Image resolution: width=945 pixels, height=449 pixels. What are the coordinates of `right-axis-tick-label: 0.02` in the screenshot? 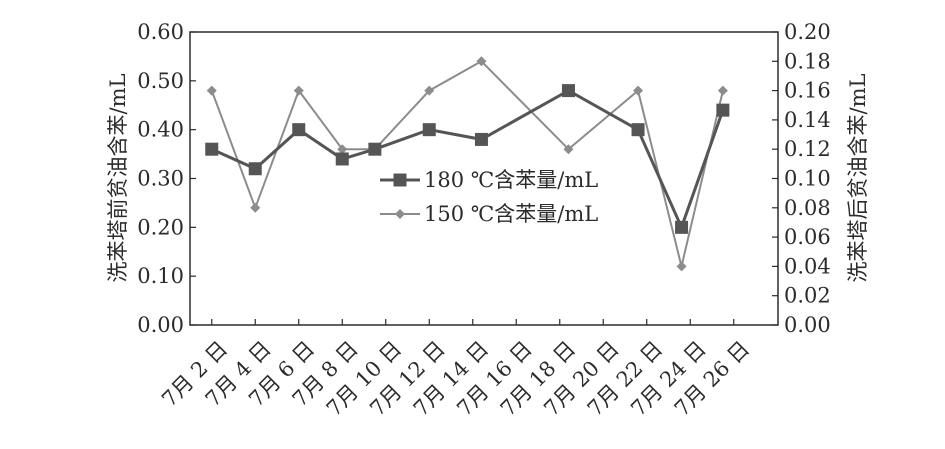 It's located at (807, 296).